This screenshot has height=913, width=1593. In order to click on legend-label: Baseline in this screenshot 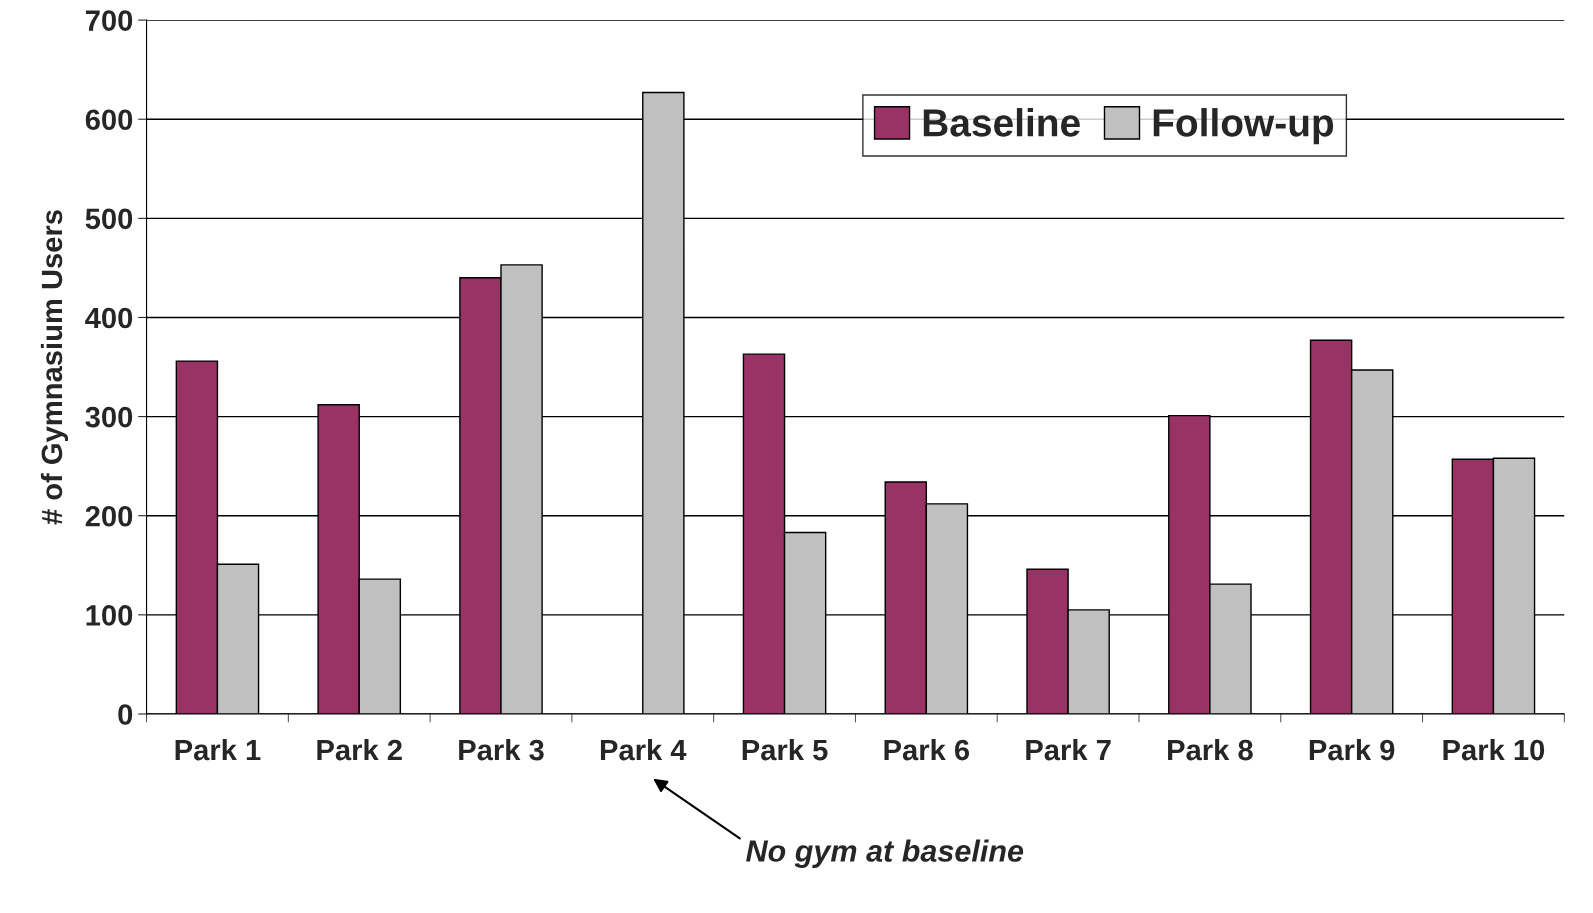, I will do `click(1001, 122)`.